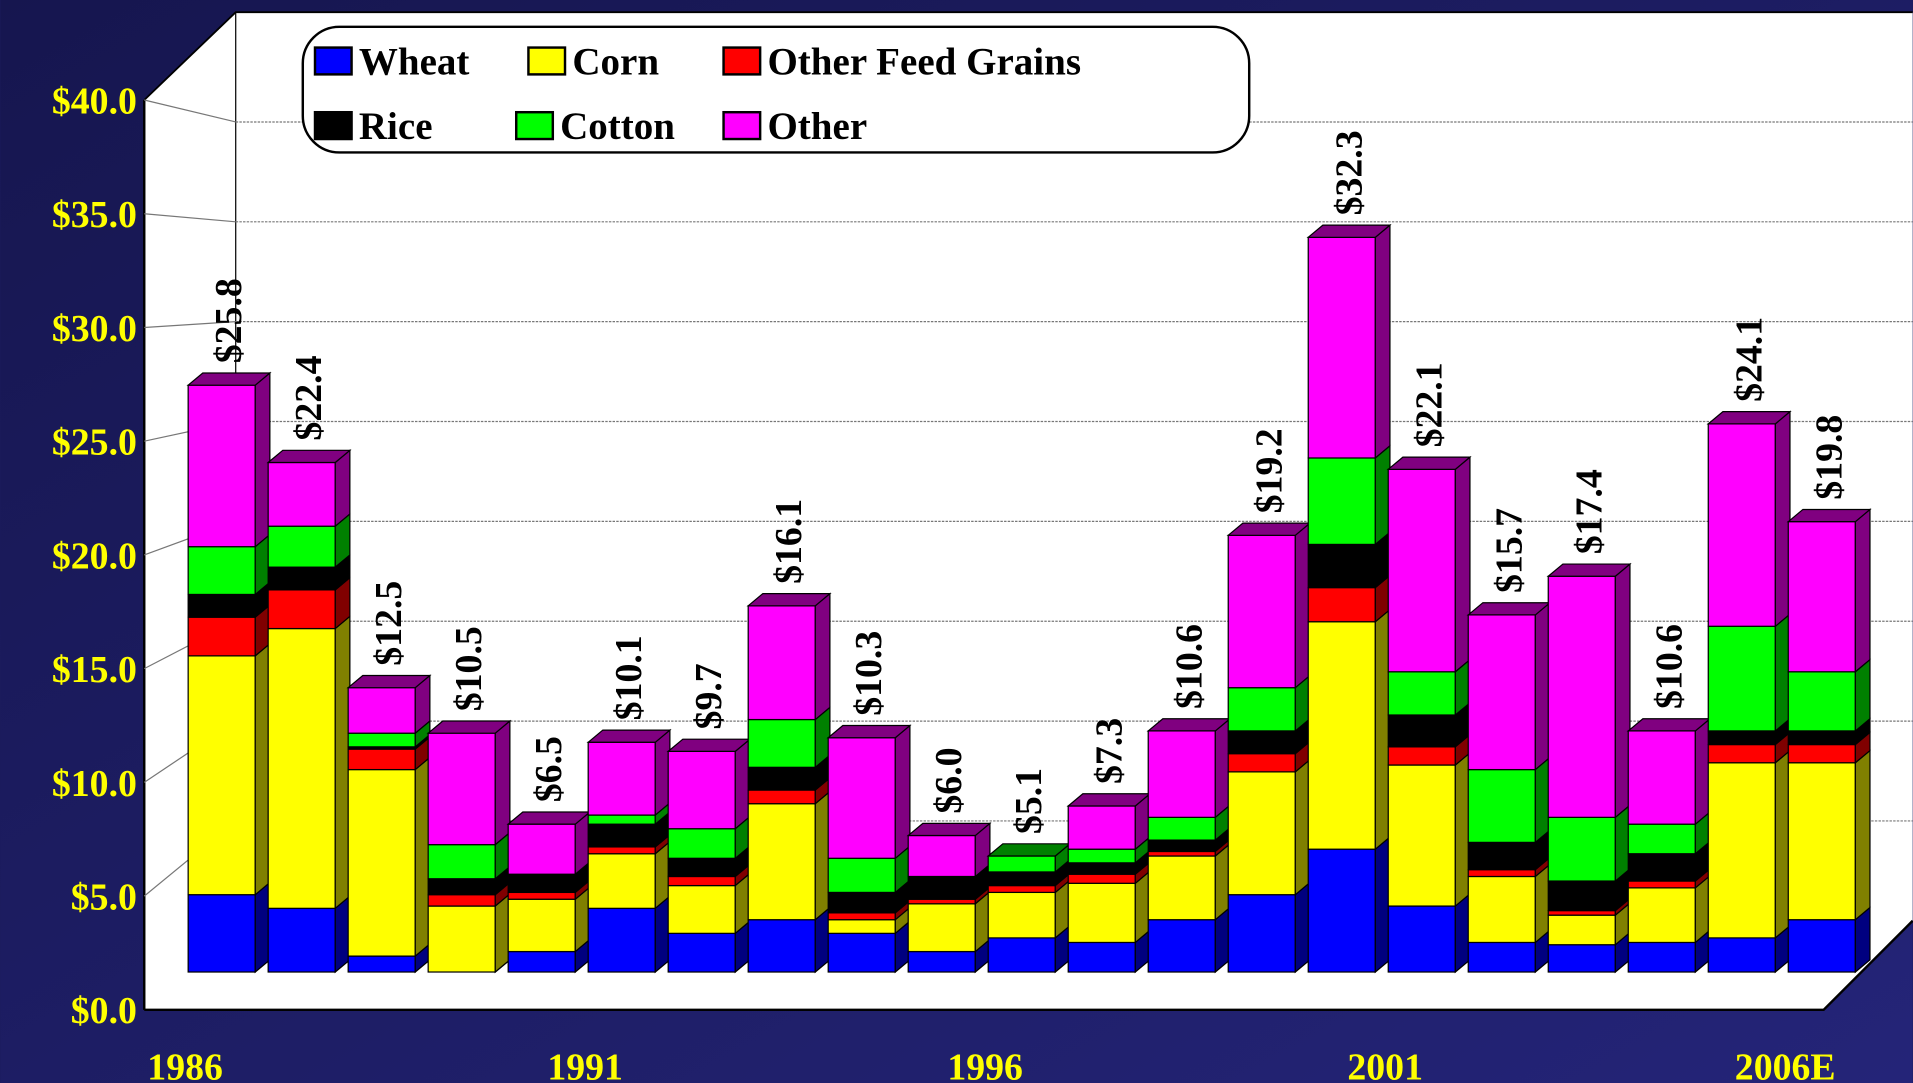 This screenshot has width=1913, height=1083. Describe the element at coordinates (185, 1064) in the screenshot. I see `x-tick-label: 1986` at that location.